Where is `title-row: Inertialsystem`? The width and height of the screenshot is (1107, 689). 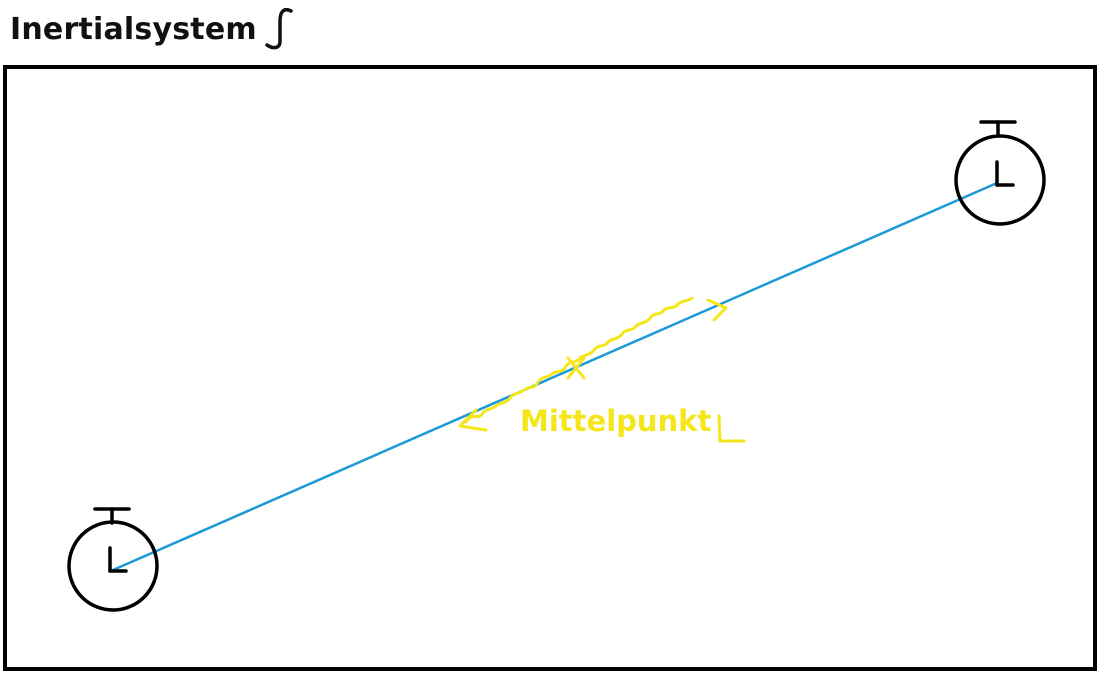
title-row: Inertialsystem is located at coordinates (152, 29).